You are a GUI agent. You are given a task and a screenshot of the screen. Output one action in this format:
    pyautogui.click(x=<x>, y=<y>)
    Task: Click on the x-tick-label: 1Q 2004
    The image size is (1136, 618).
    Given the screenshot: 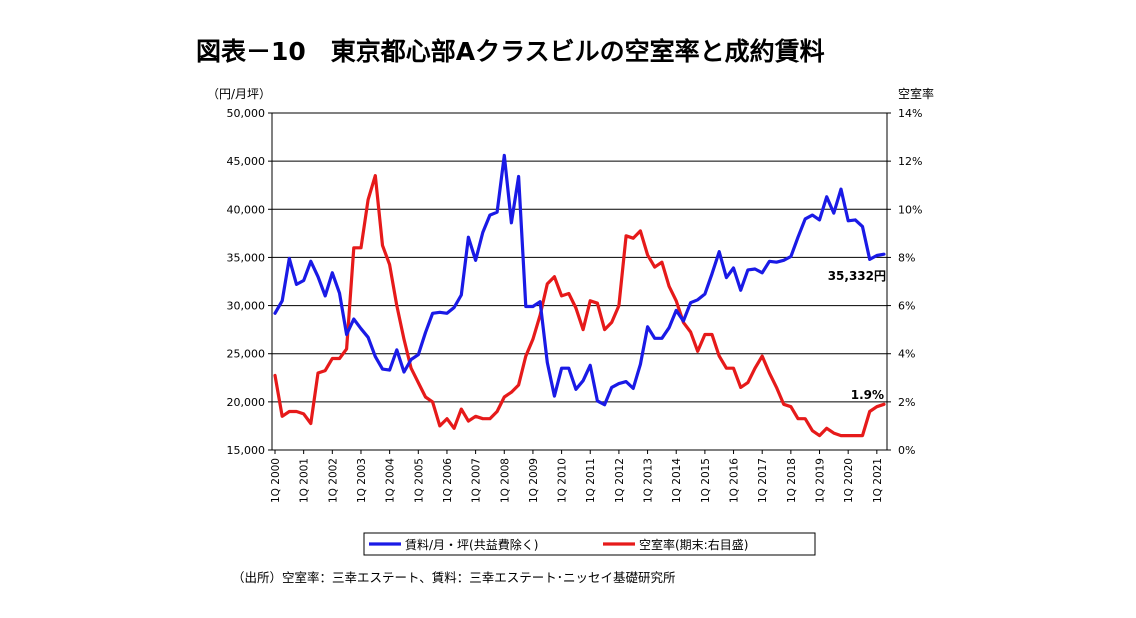 What is the action you would take?
    pyautogui.click(x=391, y=480)
    